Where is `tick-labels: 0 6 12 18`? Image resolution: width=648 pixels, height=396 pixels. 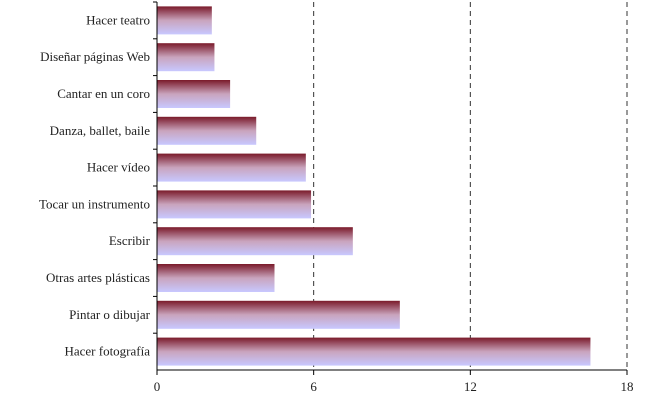 tick-labels: 0 6 12 18 is located at coordinates (394, 386).